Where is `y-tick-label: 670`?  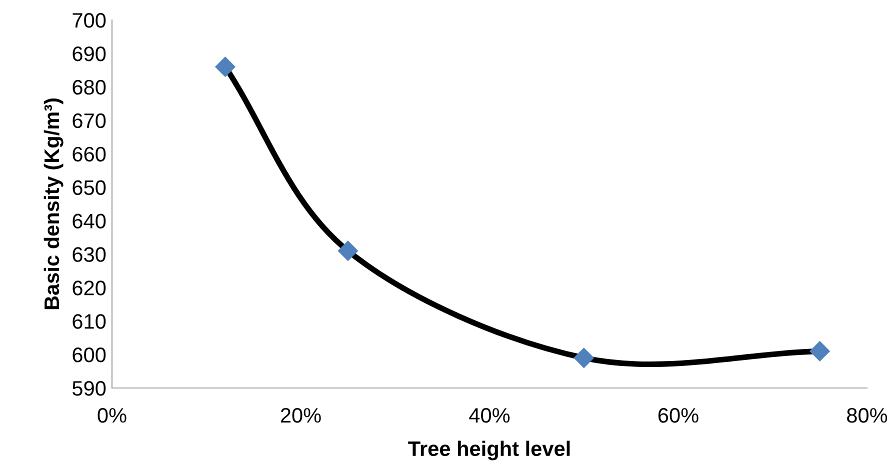 y-tick-label: 670 is located at coordinates (89, 120).